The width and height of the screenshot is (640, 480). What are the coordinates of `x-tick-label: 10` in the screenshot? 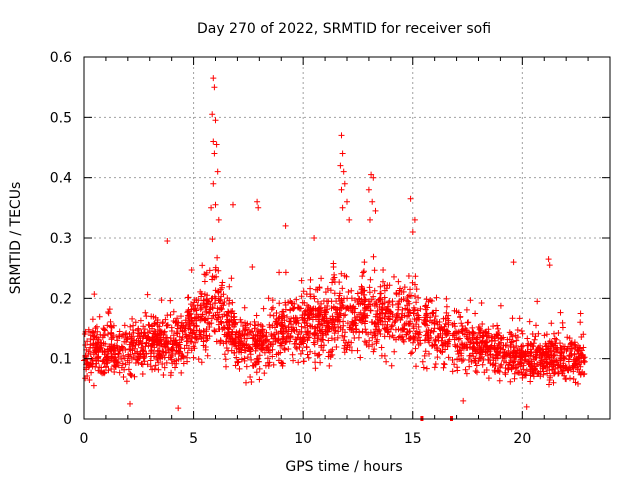 It's located at (303, 439).